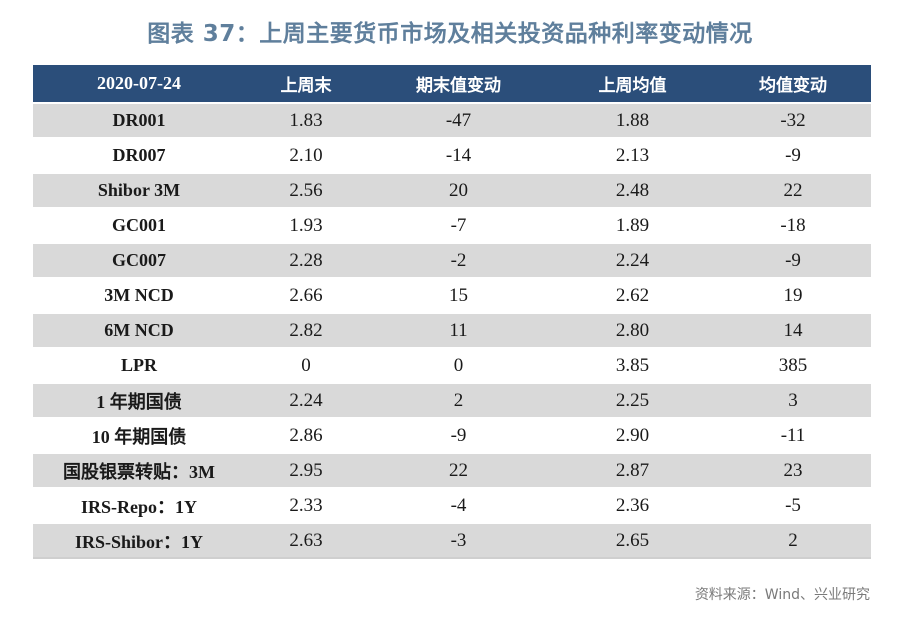 The width and height of the screenshot is (900, 627). Describe the element at coordinates (793, 224) in the screenshot. I see `average-change-cell: -18` at that location.